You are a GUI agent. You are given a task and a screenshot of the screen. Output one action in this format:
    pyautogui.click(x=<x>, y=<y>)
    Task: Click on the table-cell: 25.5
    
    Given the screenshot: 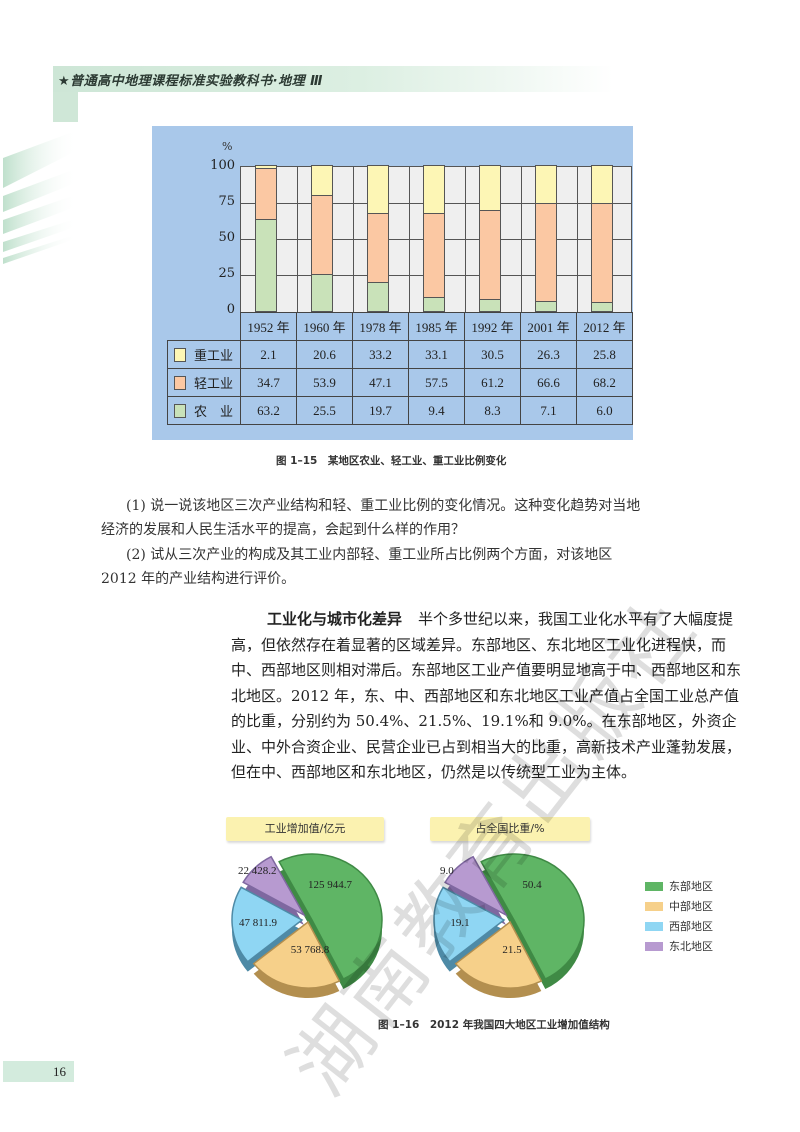 What is the action you would take?
    pyautogui.click(x=324, y=410)
    